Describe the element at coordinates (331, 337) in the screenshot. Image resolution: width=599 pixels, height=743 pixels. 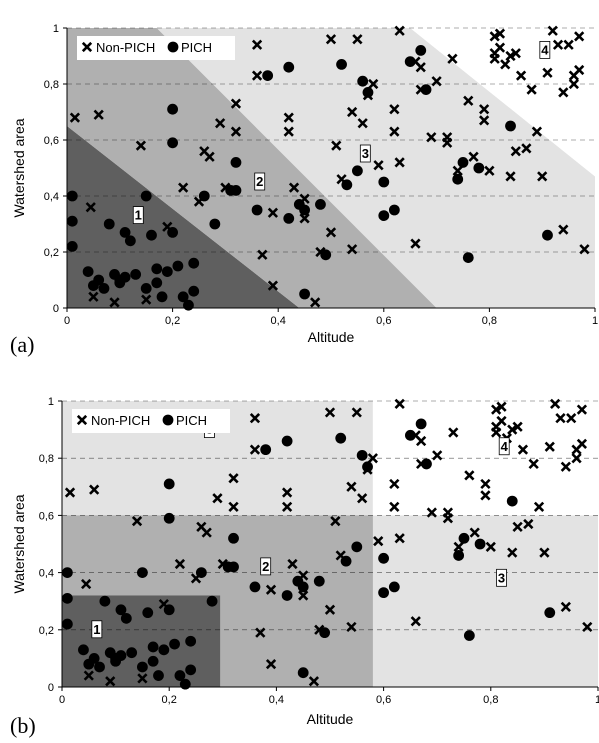
I see `x-axis-label: Altitude` at that location.